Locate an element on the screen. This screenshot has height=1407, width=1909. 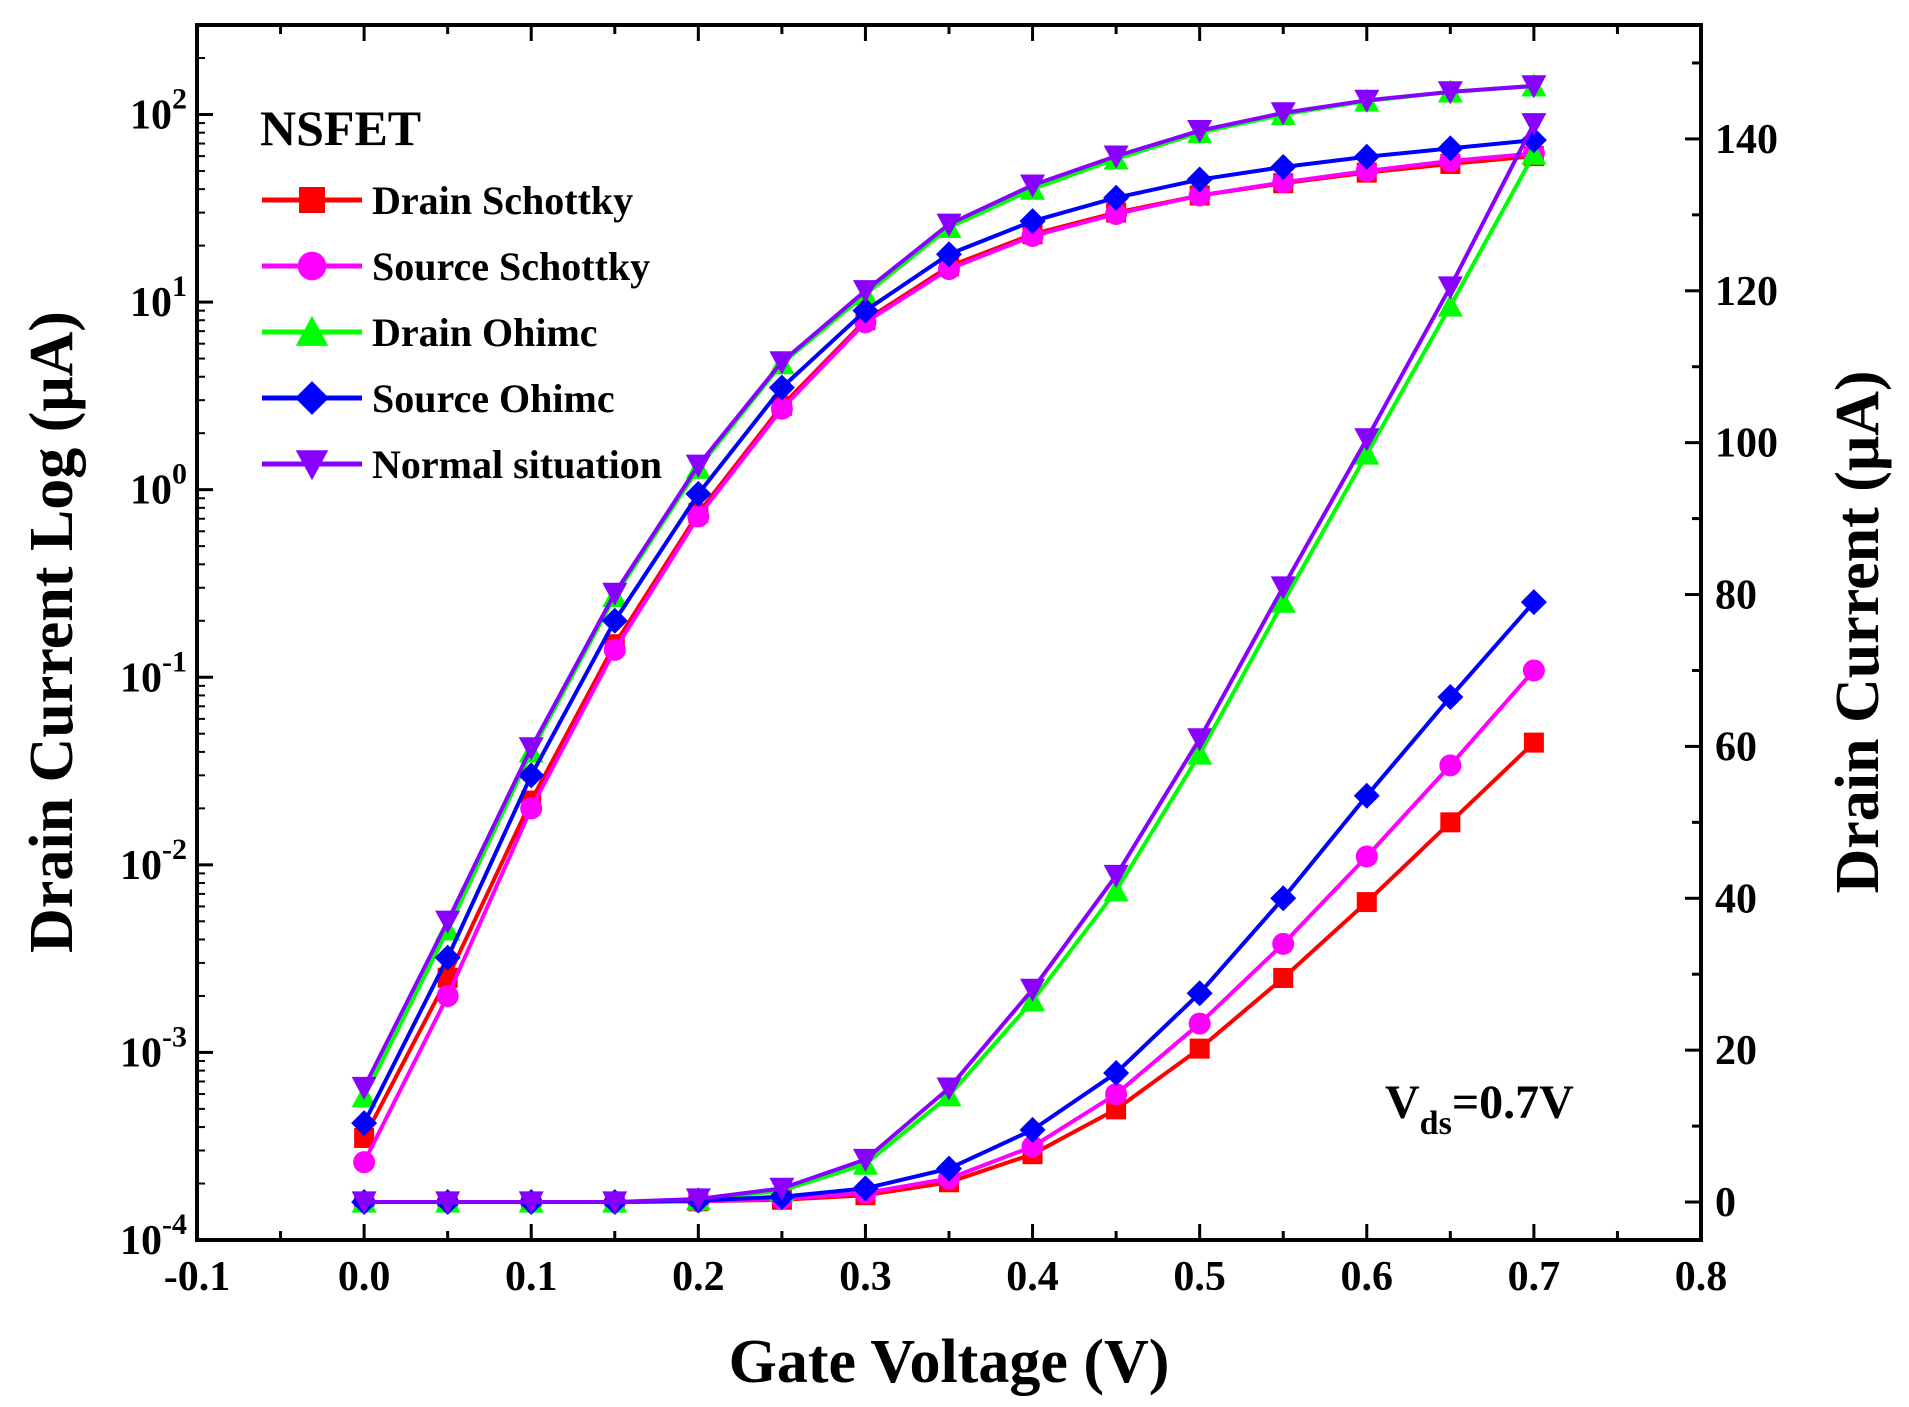
x-tick-label: 0.0 is located at coordinates (364, 1277).